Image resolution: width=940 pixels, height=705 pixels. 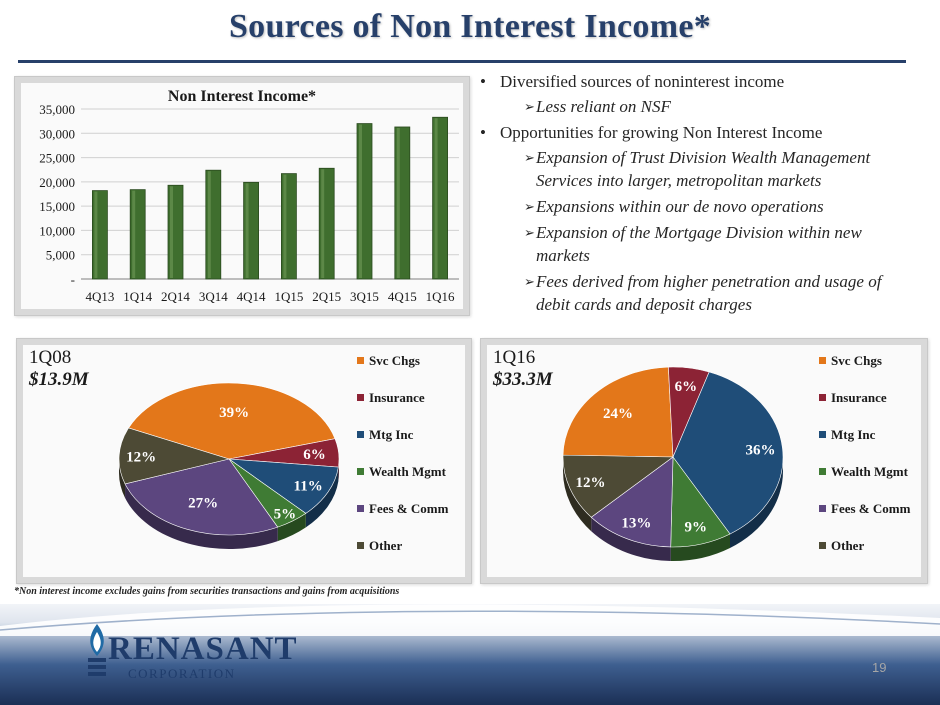 I want to click on chart-title: Non Interest Income*, so click(x=242, y=96).